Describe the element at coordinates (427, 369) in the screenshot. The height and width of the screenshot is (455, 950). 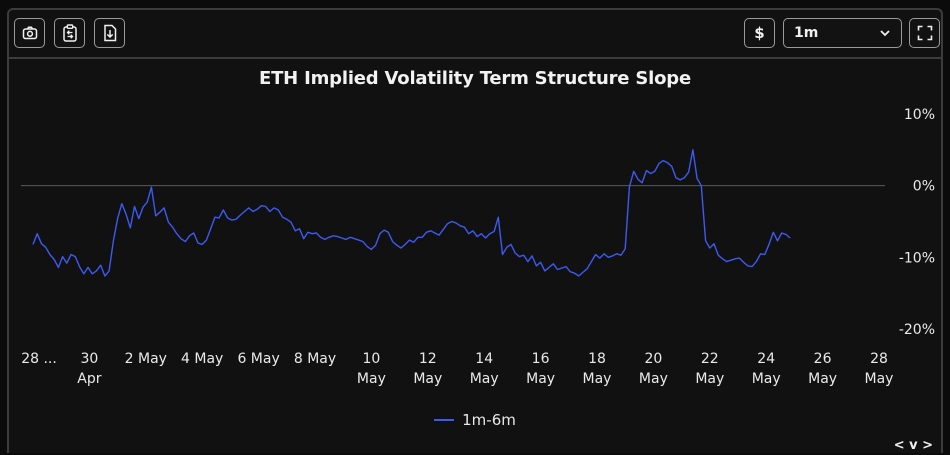
I see `x-tick-label: 12 May` at that location.